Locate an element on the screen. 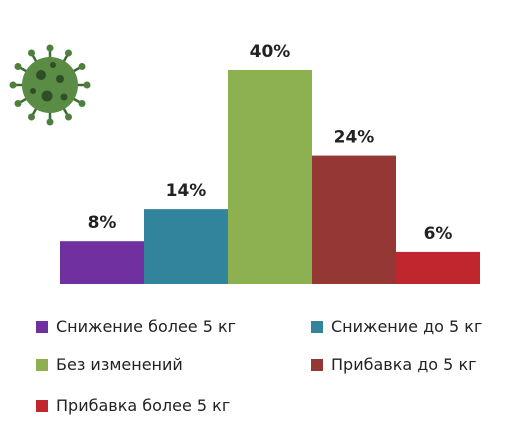  virus-icon is located at coordinates (50, 85).